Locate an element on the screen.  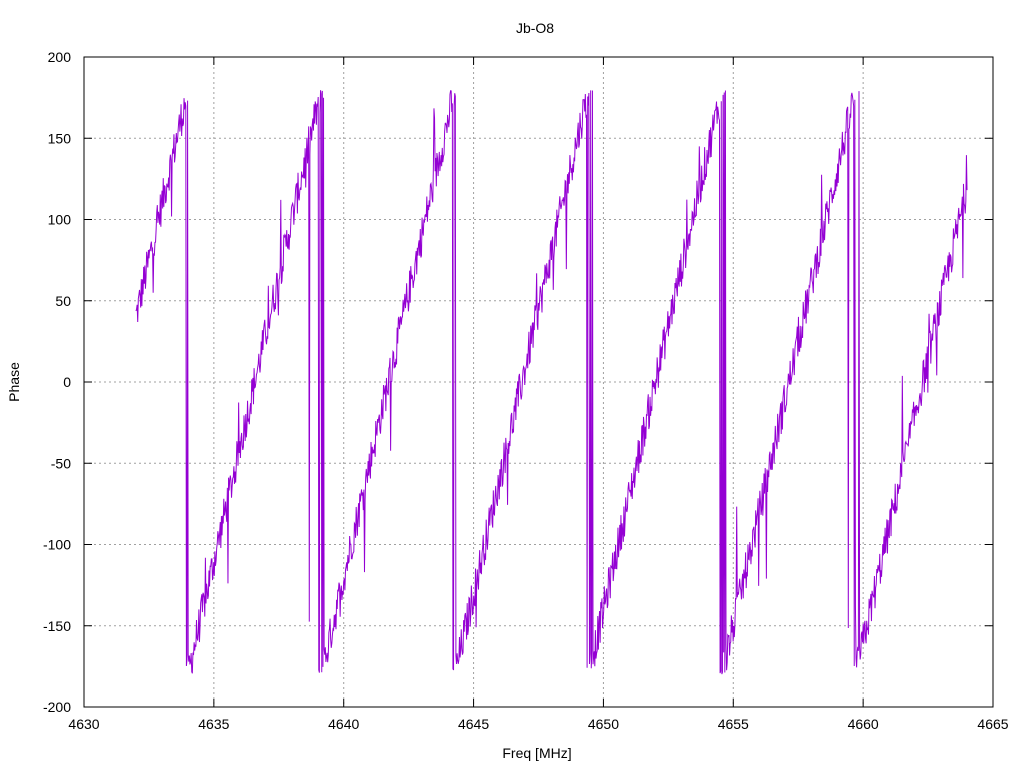
y-tick-label: -150 is located at coordinates (57, 626).